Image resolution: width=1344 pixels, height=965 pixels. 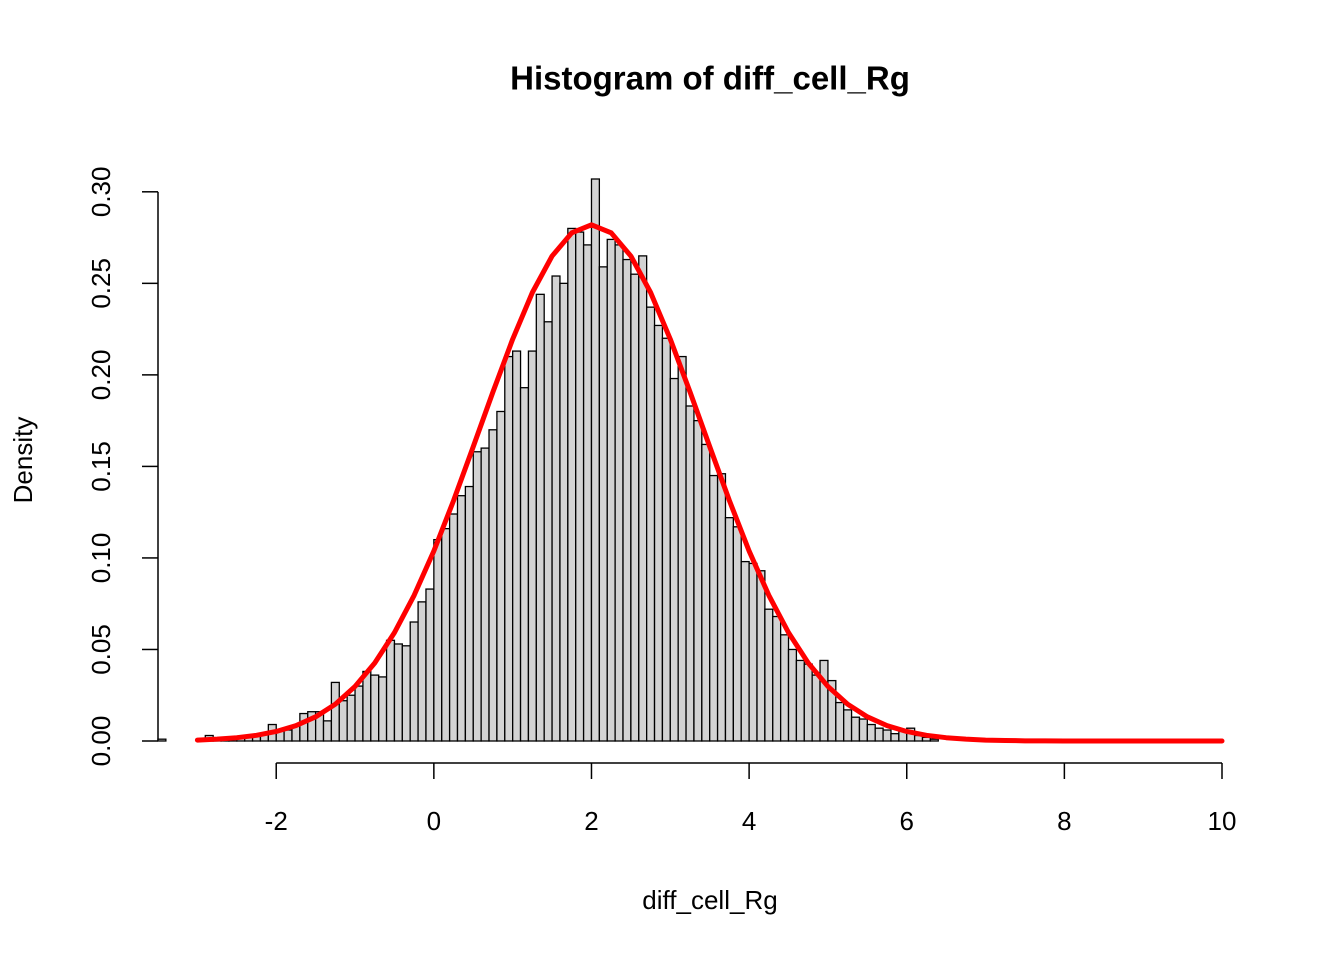 I want to click on x-tick-label: 2, so click(x=591, y=821).